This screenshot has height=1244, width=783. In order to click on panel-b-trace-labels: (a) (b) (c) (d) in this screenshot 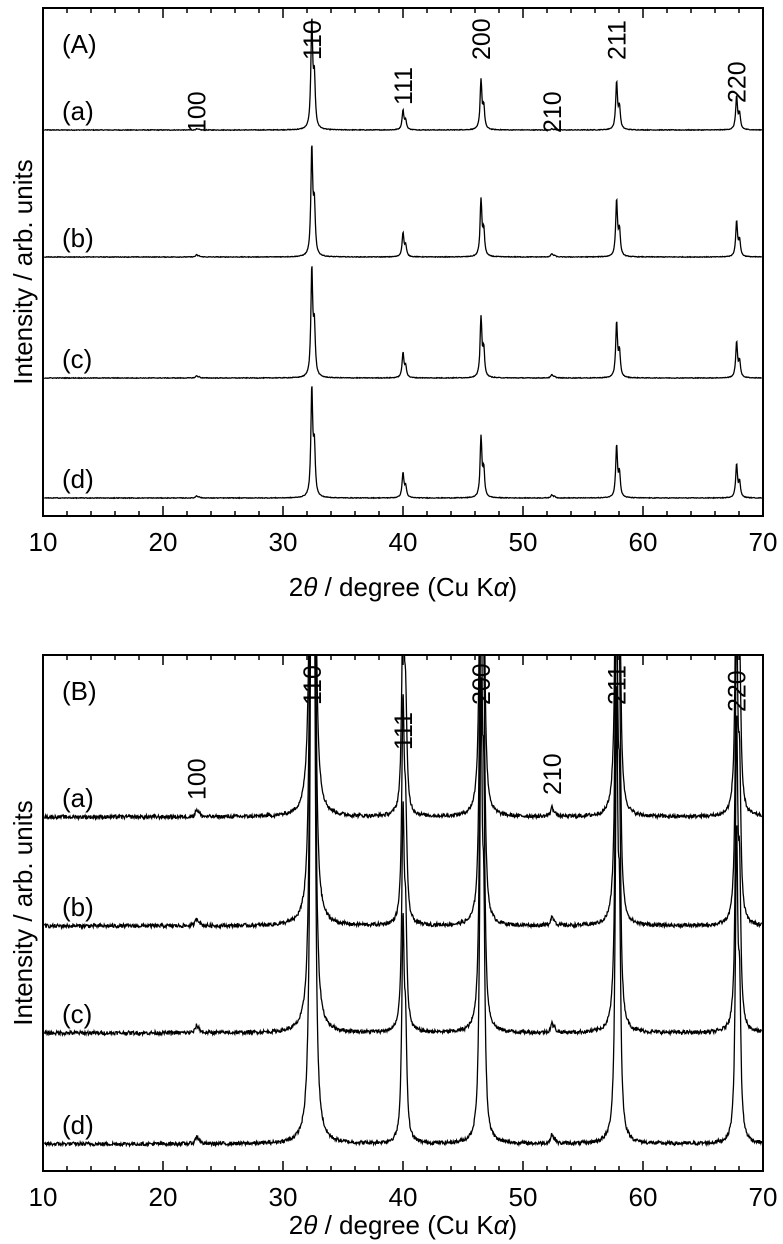, I will do `click(78, 961)`.